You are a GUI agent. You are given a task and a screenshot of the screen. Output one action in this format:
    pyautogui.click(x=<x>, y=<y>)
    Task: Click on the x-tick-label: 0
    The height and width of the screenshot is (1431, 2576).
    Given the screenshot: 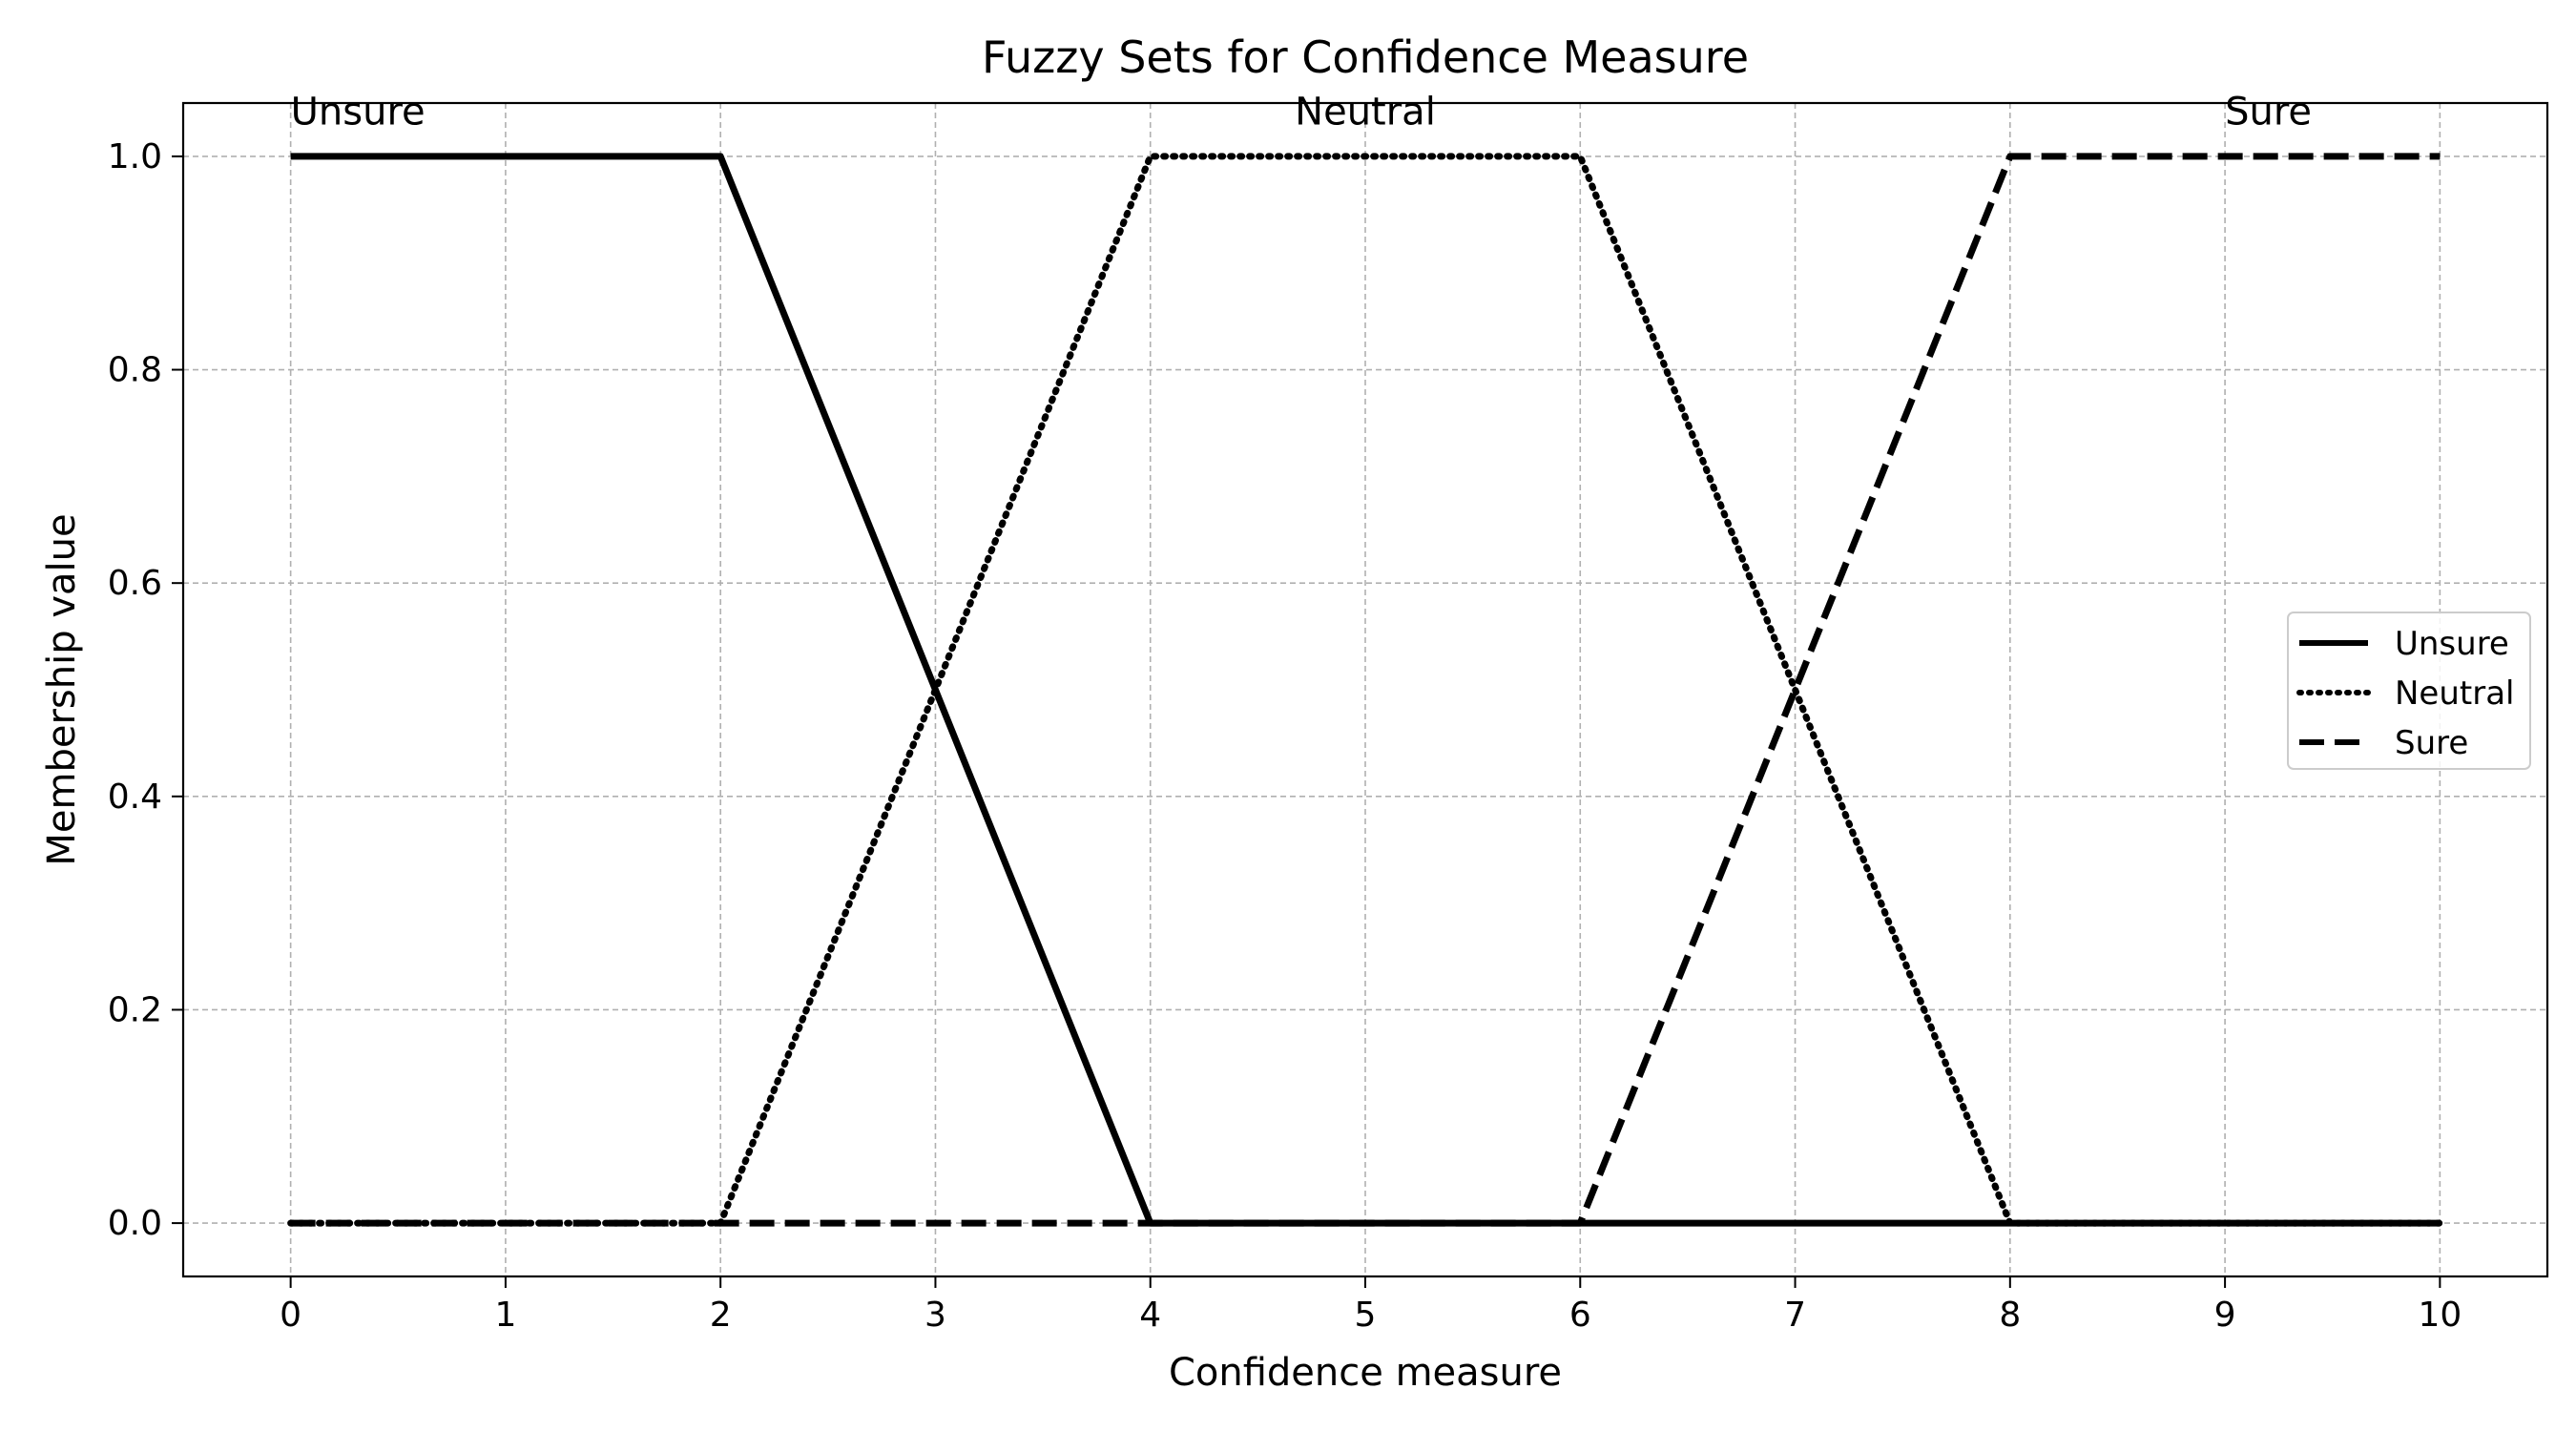 What is the action you would take?
    pyautogui.click(x=290, y=1315)
    